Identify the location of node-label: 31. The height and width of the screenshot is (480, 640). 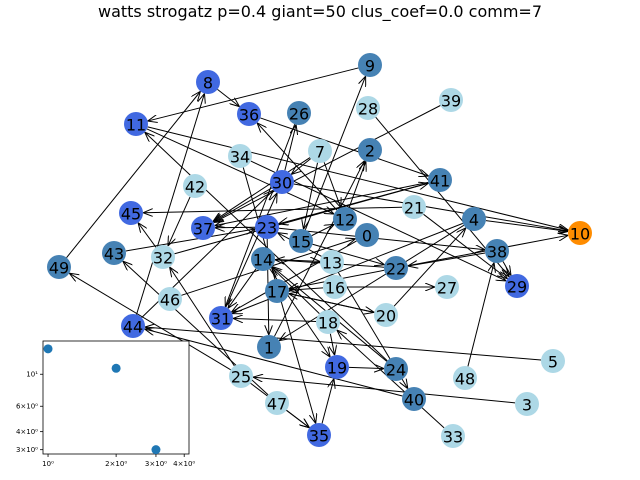
(221, 319).